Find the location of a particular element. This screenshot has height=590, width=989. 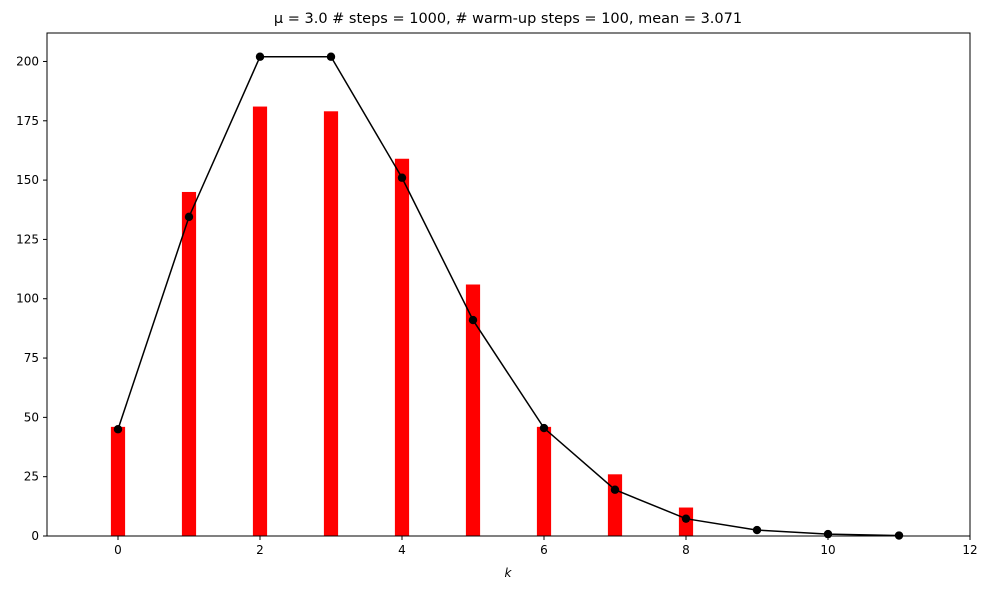

x-tick-label: 6 is located at coordinates (544, 550).